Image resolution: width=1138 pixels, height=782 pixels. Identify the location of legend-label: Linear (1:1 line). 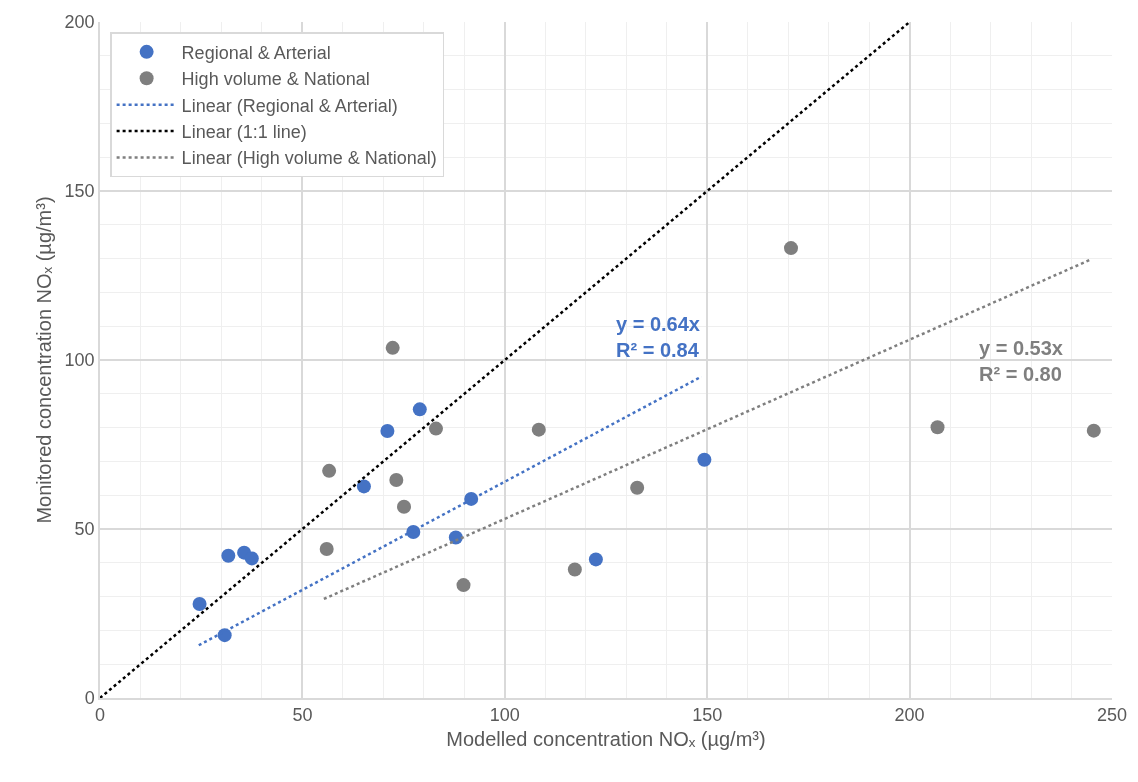
(244, 132).